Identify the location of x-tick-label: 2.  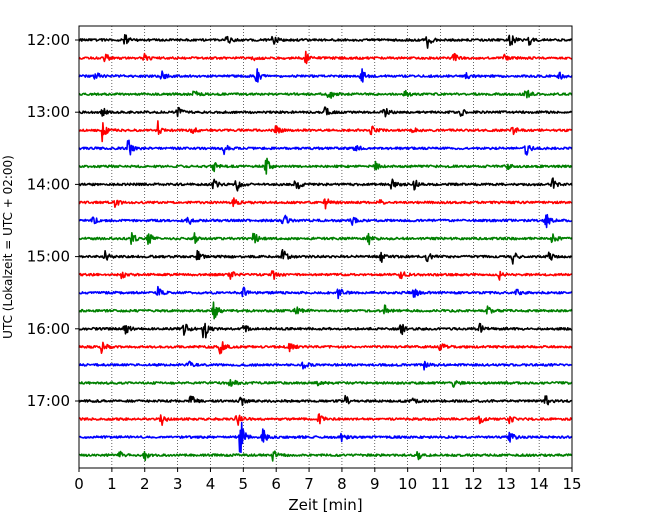
(145, 484).